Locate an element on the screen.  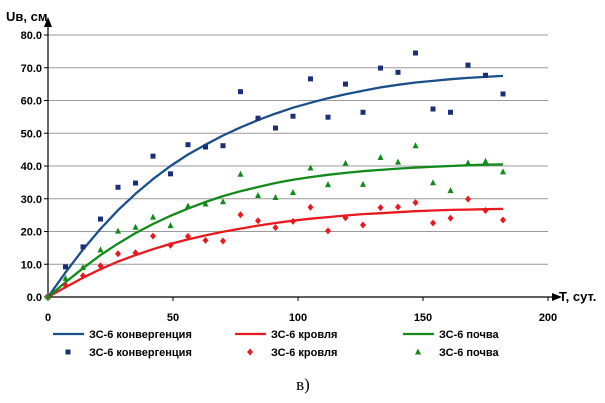
y-tick-label: 30.0 is located at coordinates (31, 200).